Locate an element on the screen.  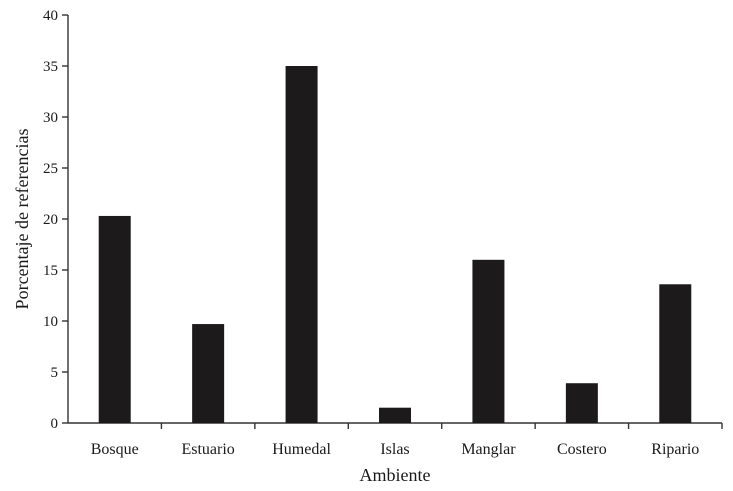
bar-islas is located at coordinates (395, 415).